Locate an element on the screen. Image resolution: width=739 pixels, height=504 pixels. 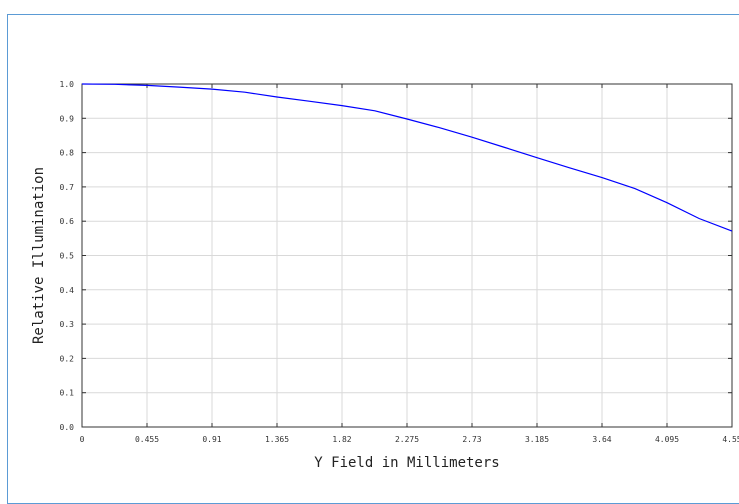
y-tick-label: 0.2 is located at coordinates (67, 358).